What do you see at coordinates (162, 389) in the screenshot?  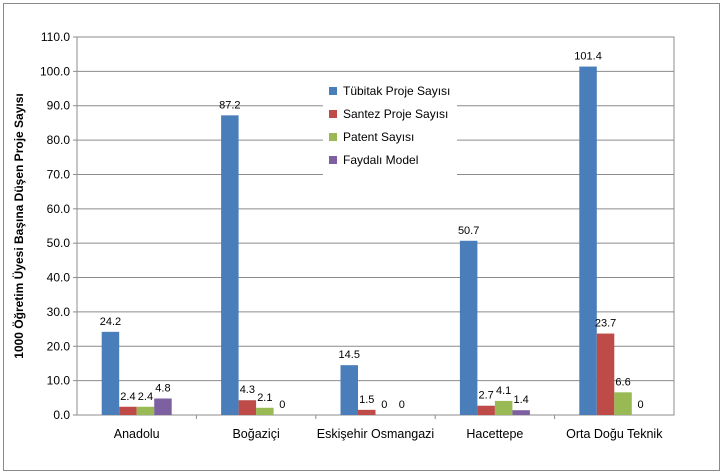 I see `data-label: 4.8` at bounding box center [162, 389].